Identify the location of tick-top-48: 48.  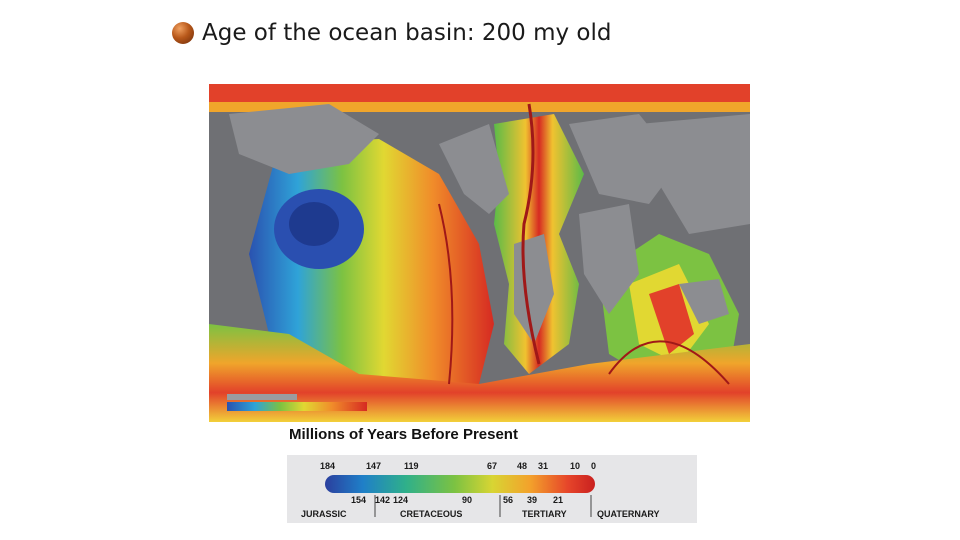
(522, 466).